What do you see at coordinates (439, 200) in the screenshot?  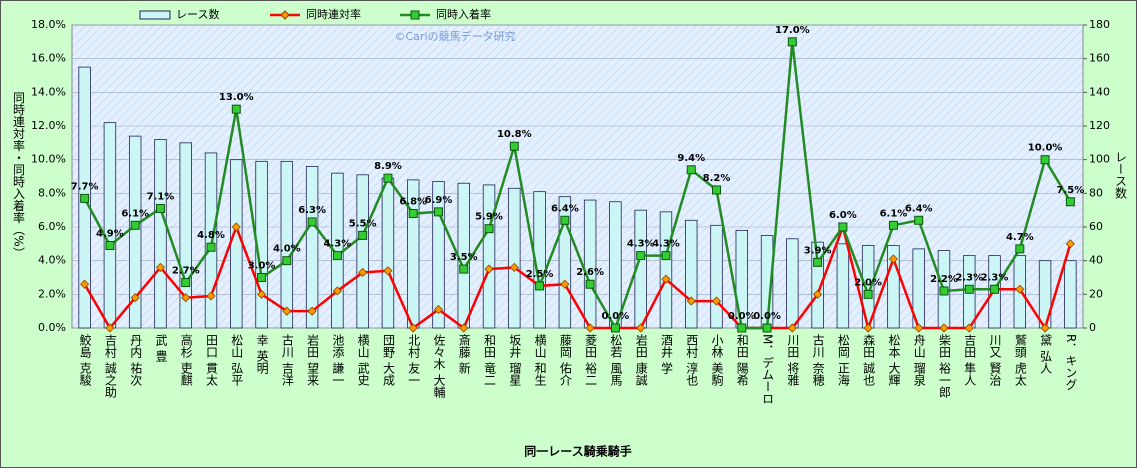 I see `data-label: 6.9%` at bounding box center [439, 200].